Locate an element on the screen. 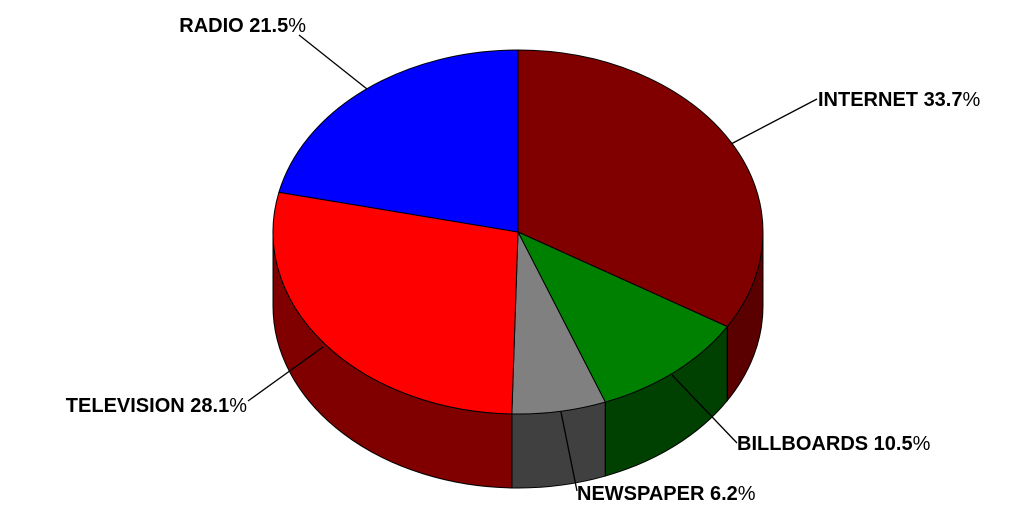 The image size is (1028, 510). slice-label-television: TELEVISION 28.1% is located at coordinates (156, 406).